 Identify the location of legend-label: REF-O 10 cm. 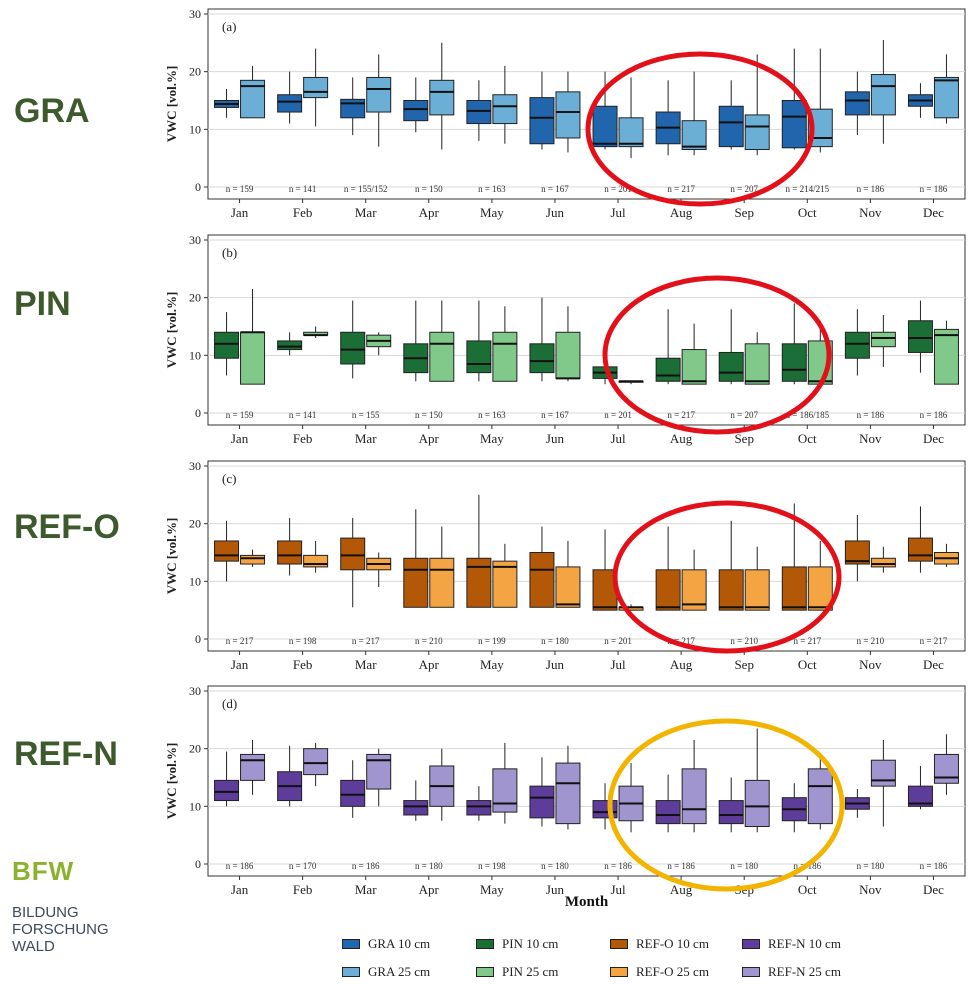
(672, 943).